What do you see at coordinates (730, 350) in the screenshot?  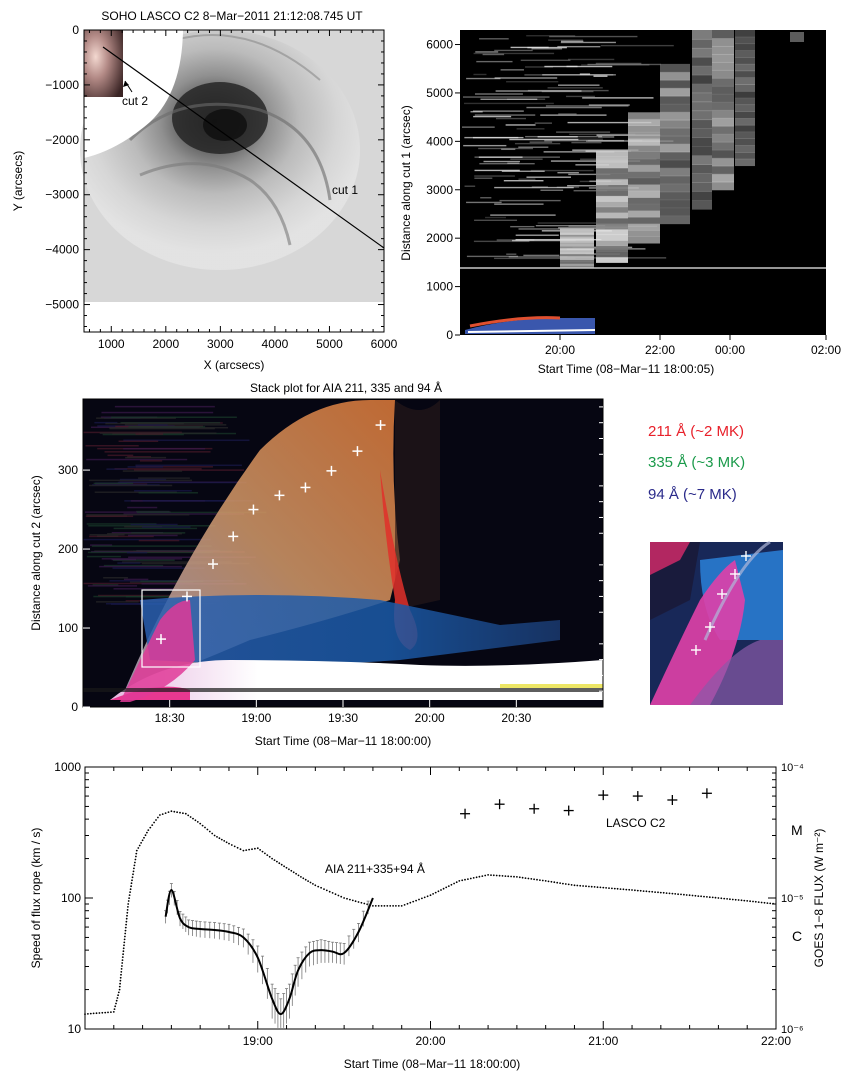 I see `x-tick-label: 00:00` at bounding box center [730, 350].